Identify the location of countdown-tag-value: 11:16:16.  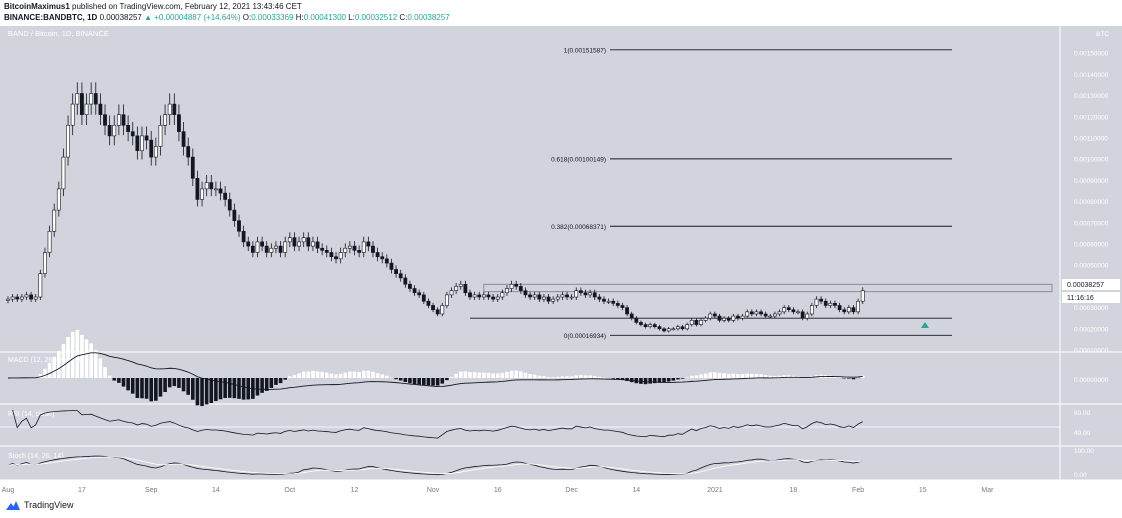
(1080, 298).